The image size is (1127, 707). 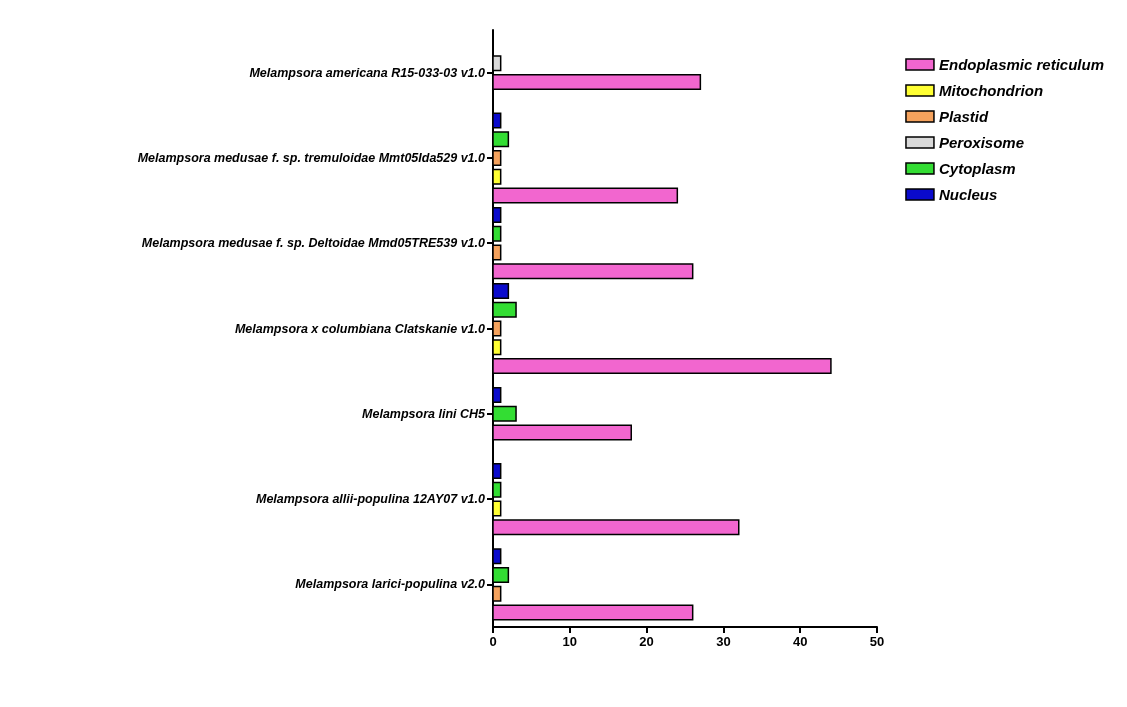 What do you see at coordinates (370, 499) in the screenshot?
I see `y-tick-label: Melampsora allii-populina 12AY07 v1.0` at bounding box center [370, 499].